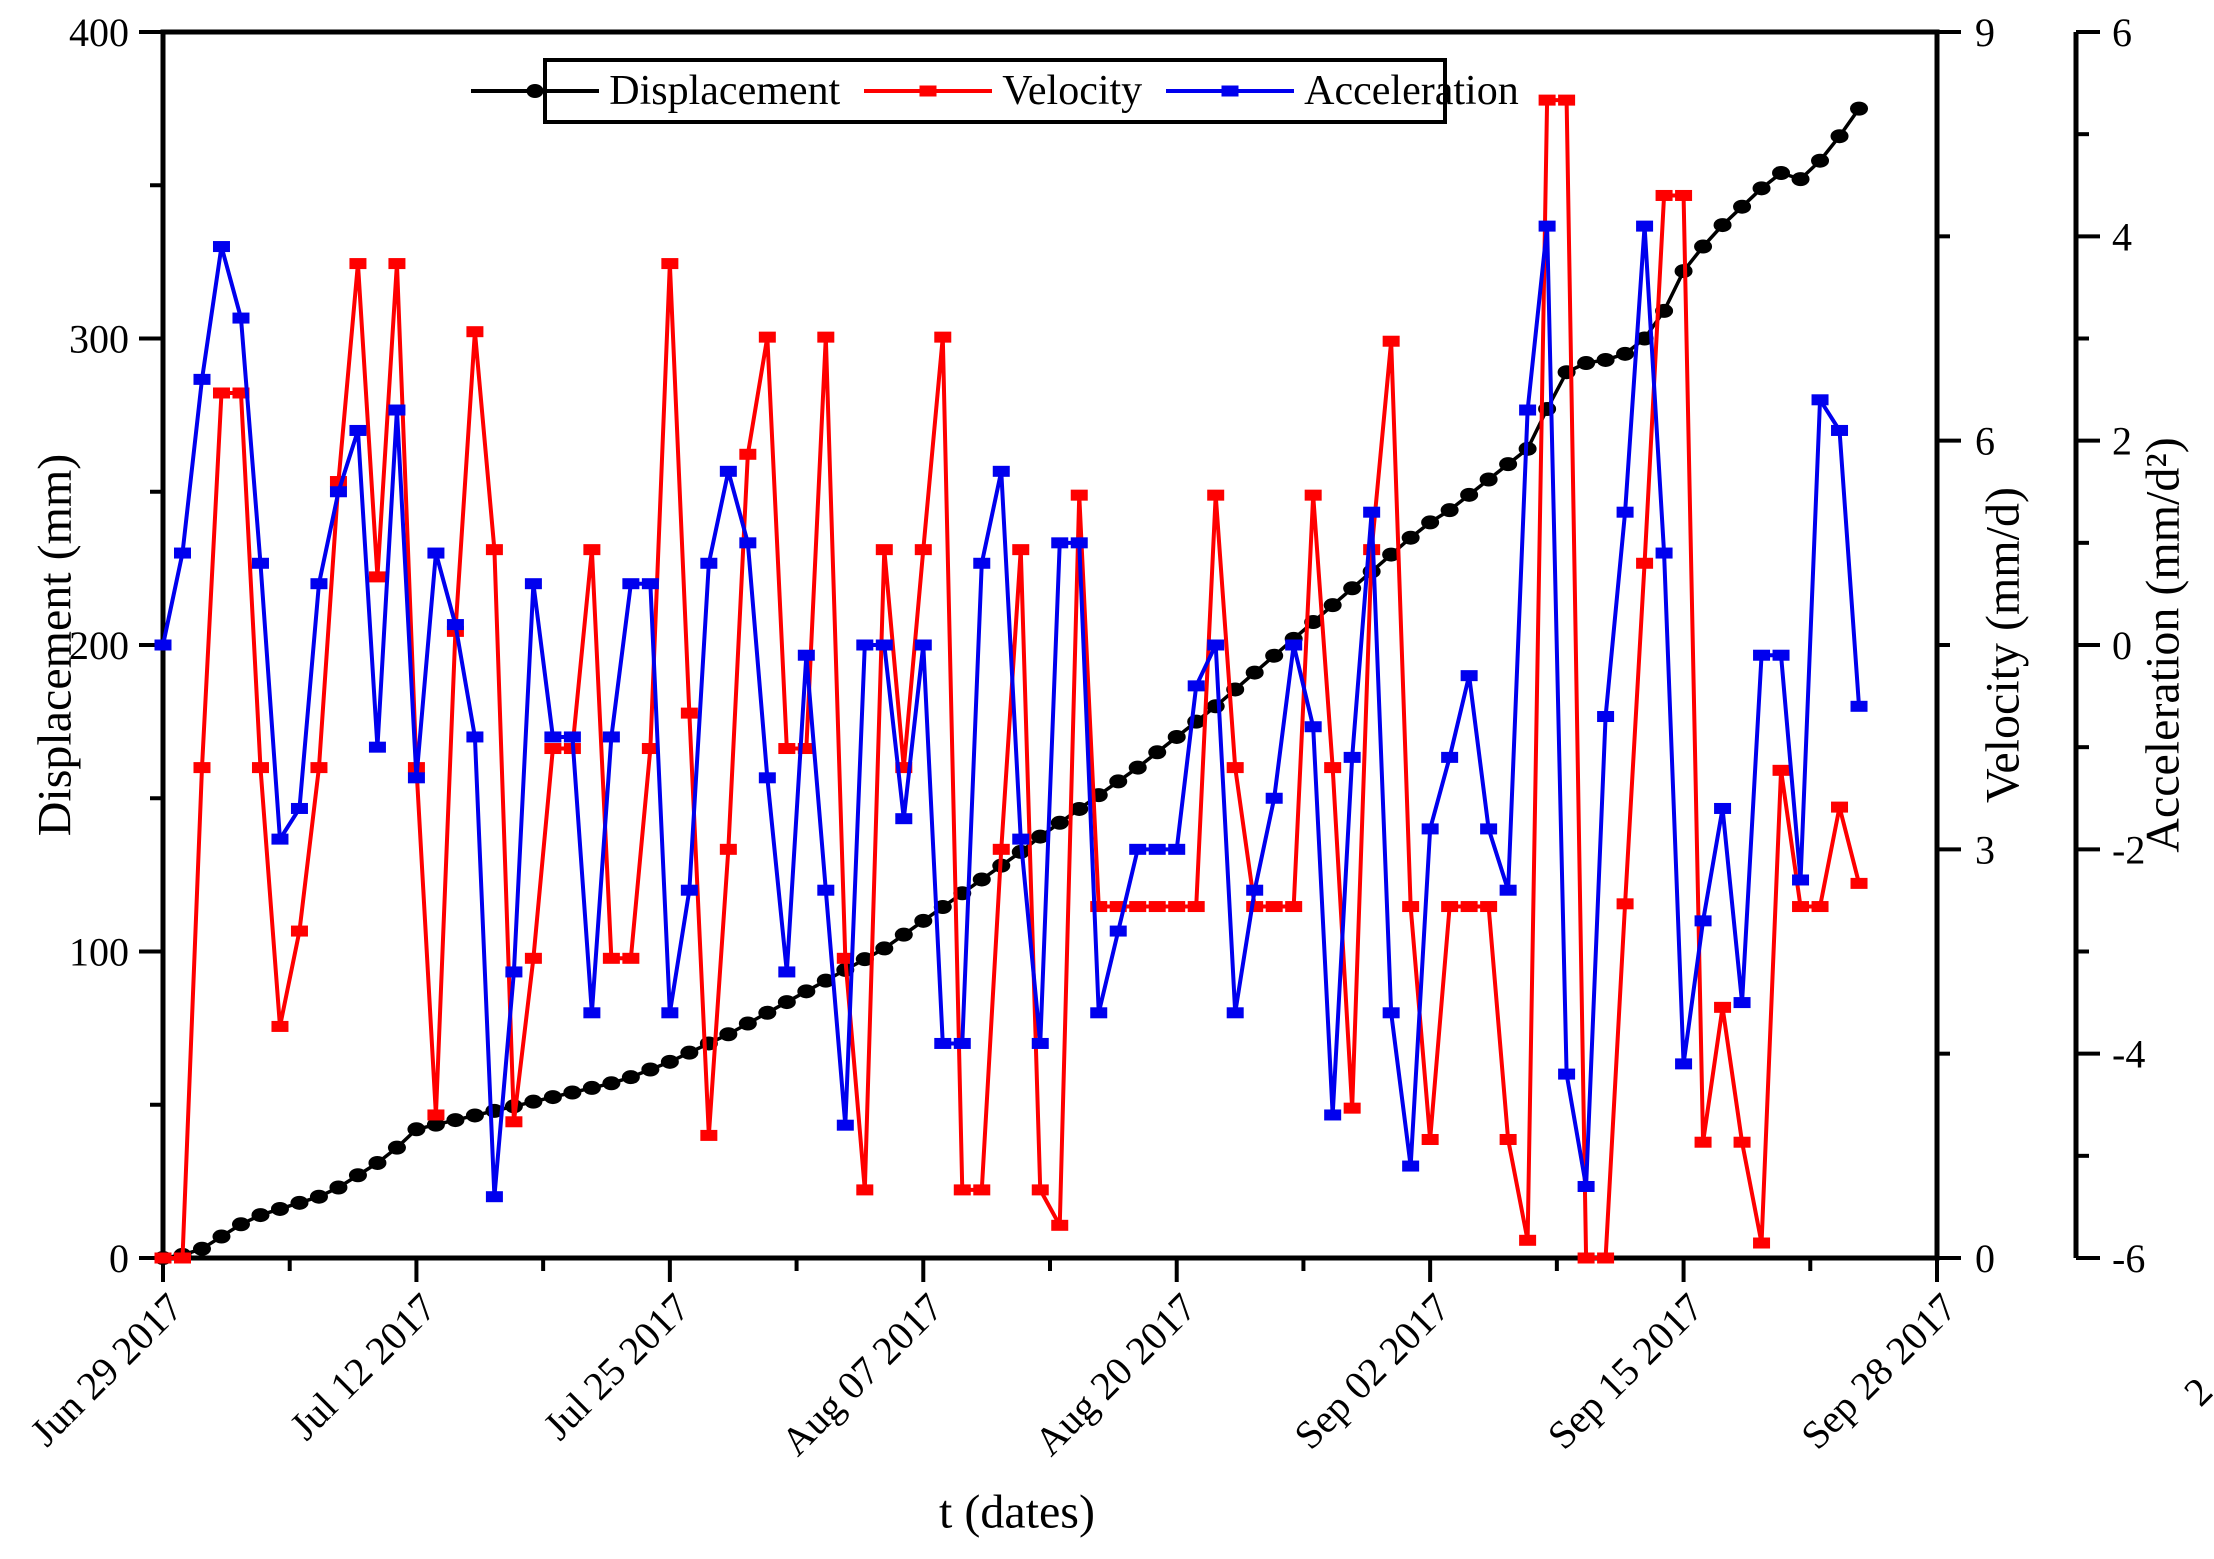  I want to click on svg-text: Sep 28 2017, so click(1878, 1371).